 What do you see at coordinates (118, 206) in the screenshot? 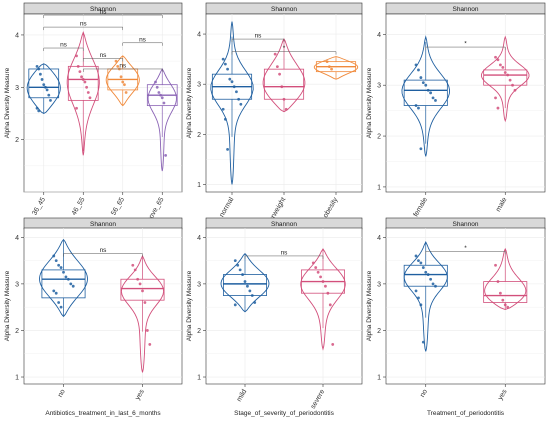
I see `x-tick-label: 56_65` at bounding box center [118, 206].